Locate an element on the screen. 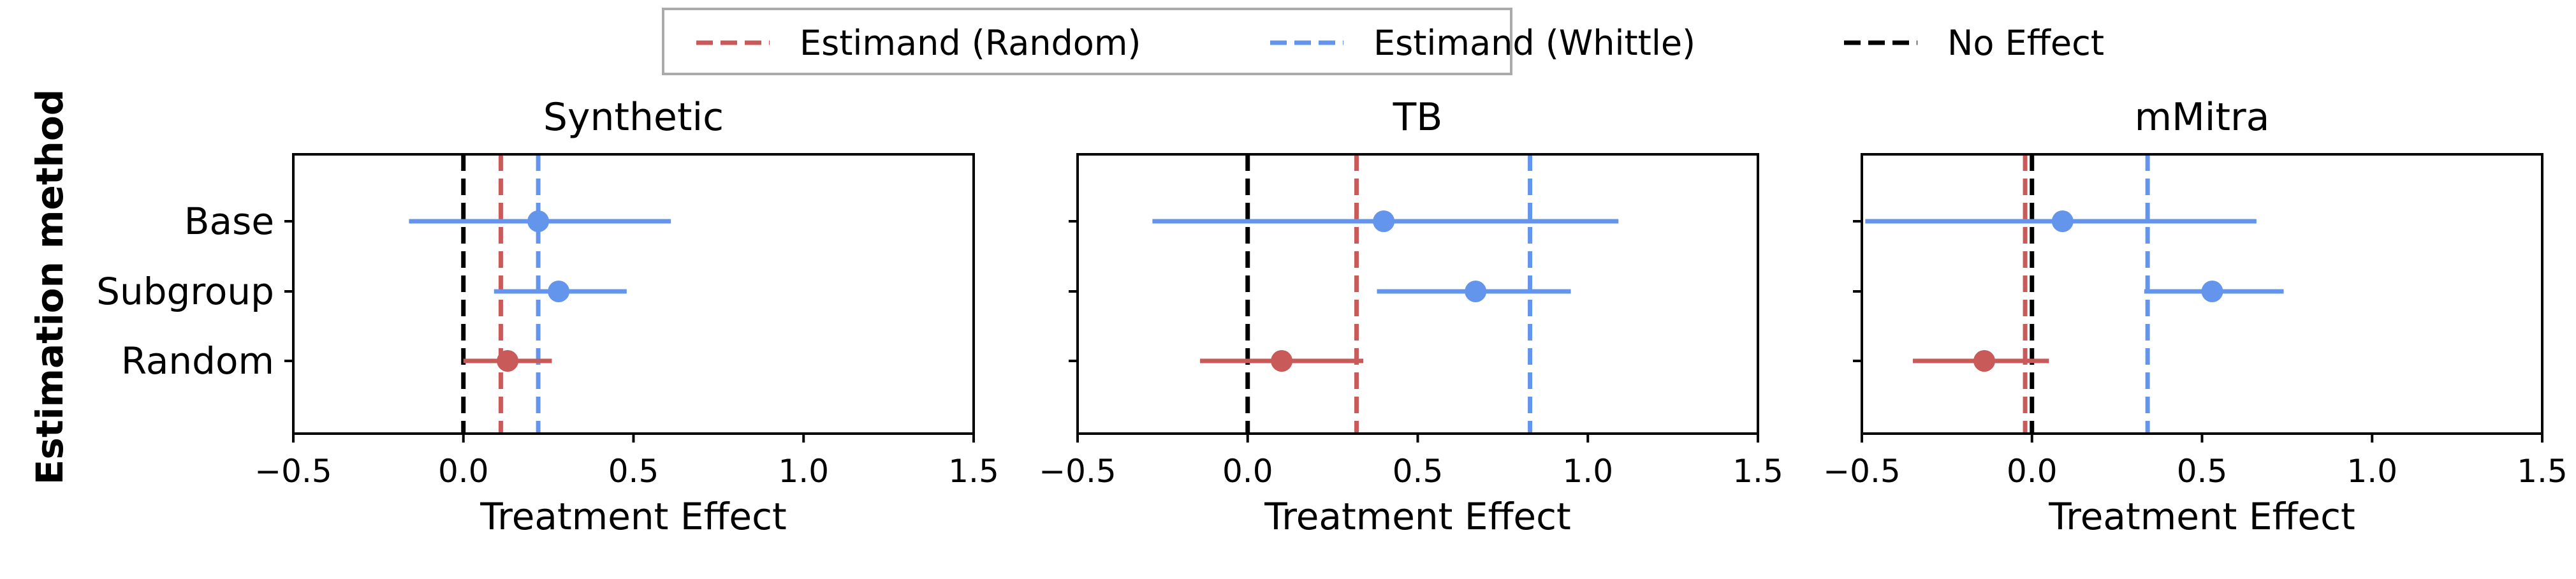 The width and height of the screenshot is (2576, 579). legend-label-2: Estimand (Whittle) is located at coordinates (1534, 43).